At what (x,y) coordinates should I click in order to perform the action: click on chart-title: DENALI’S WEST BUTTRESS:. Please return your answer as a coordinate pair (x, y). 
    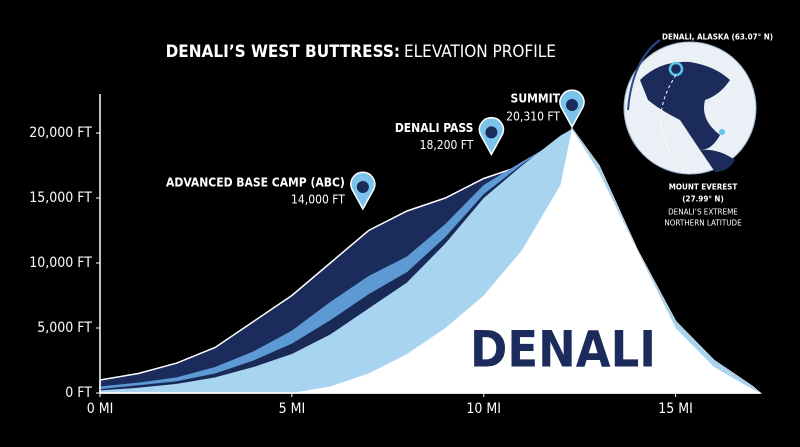
    Looking at the image, I should click on (283, 52).